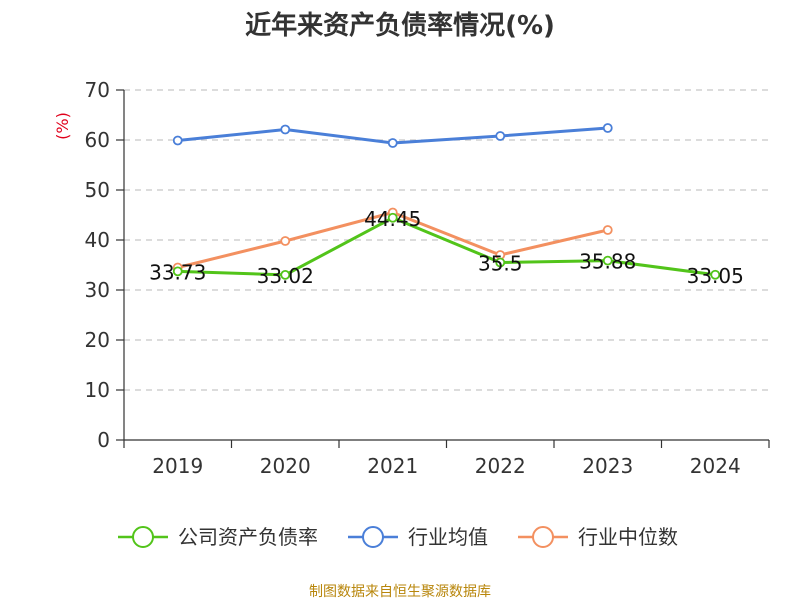 The image size is (800, 600). What do you see at coordinates (248, 537) in the screenshot?
I see `legend-label-0: 公司资产负债率` at bounding box center [248, 537].